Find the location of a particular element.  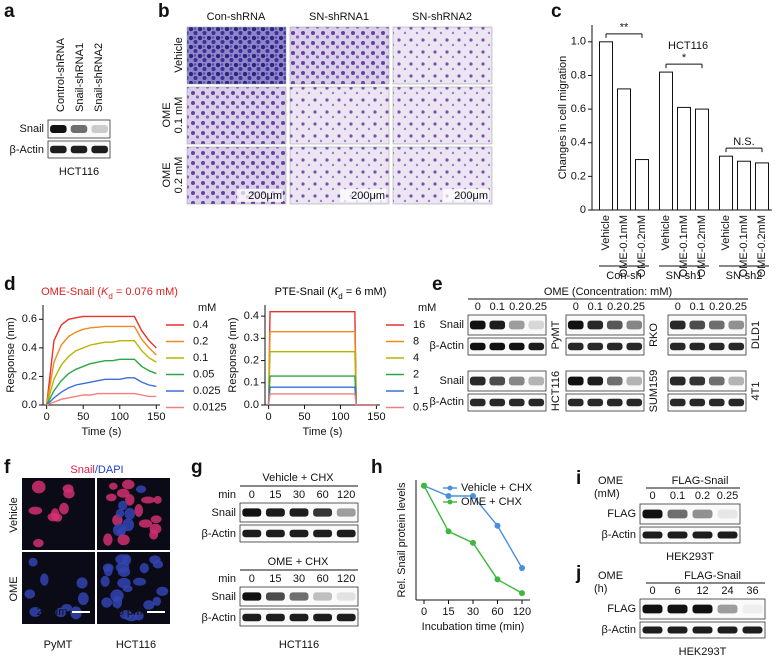

lane-label: Control-shRNA is located at coordinates (61, 74).